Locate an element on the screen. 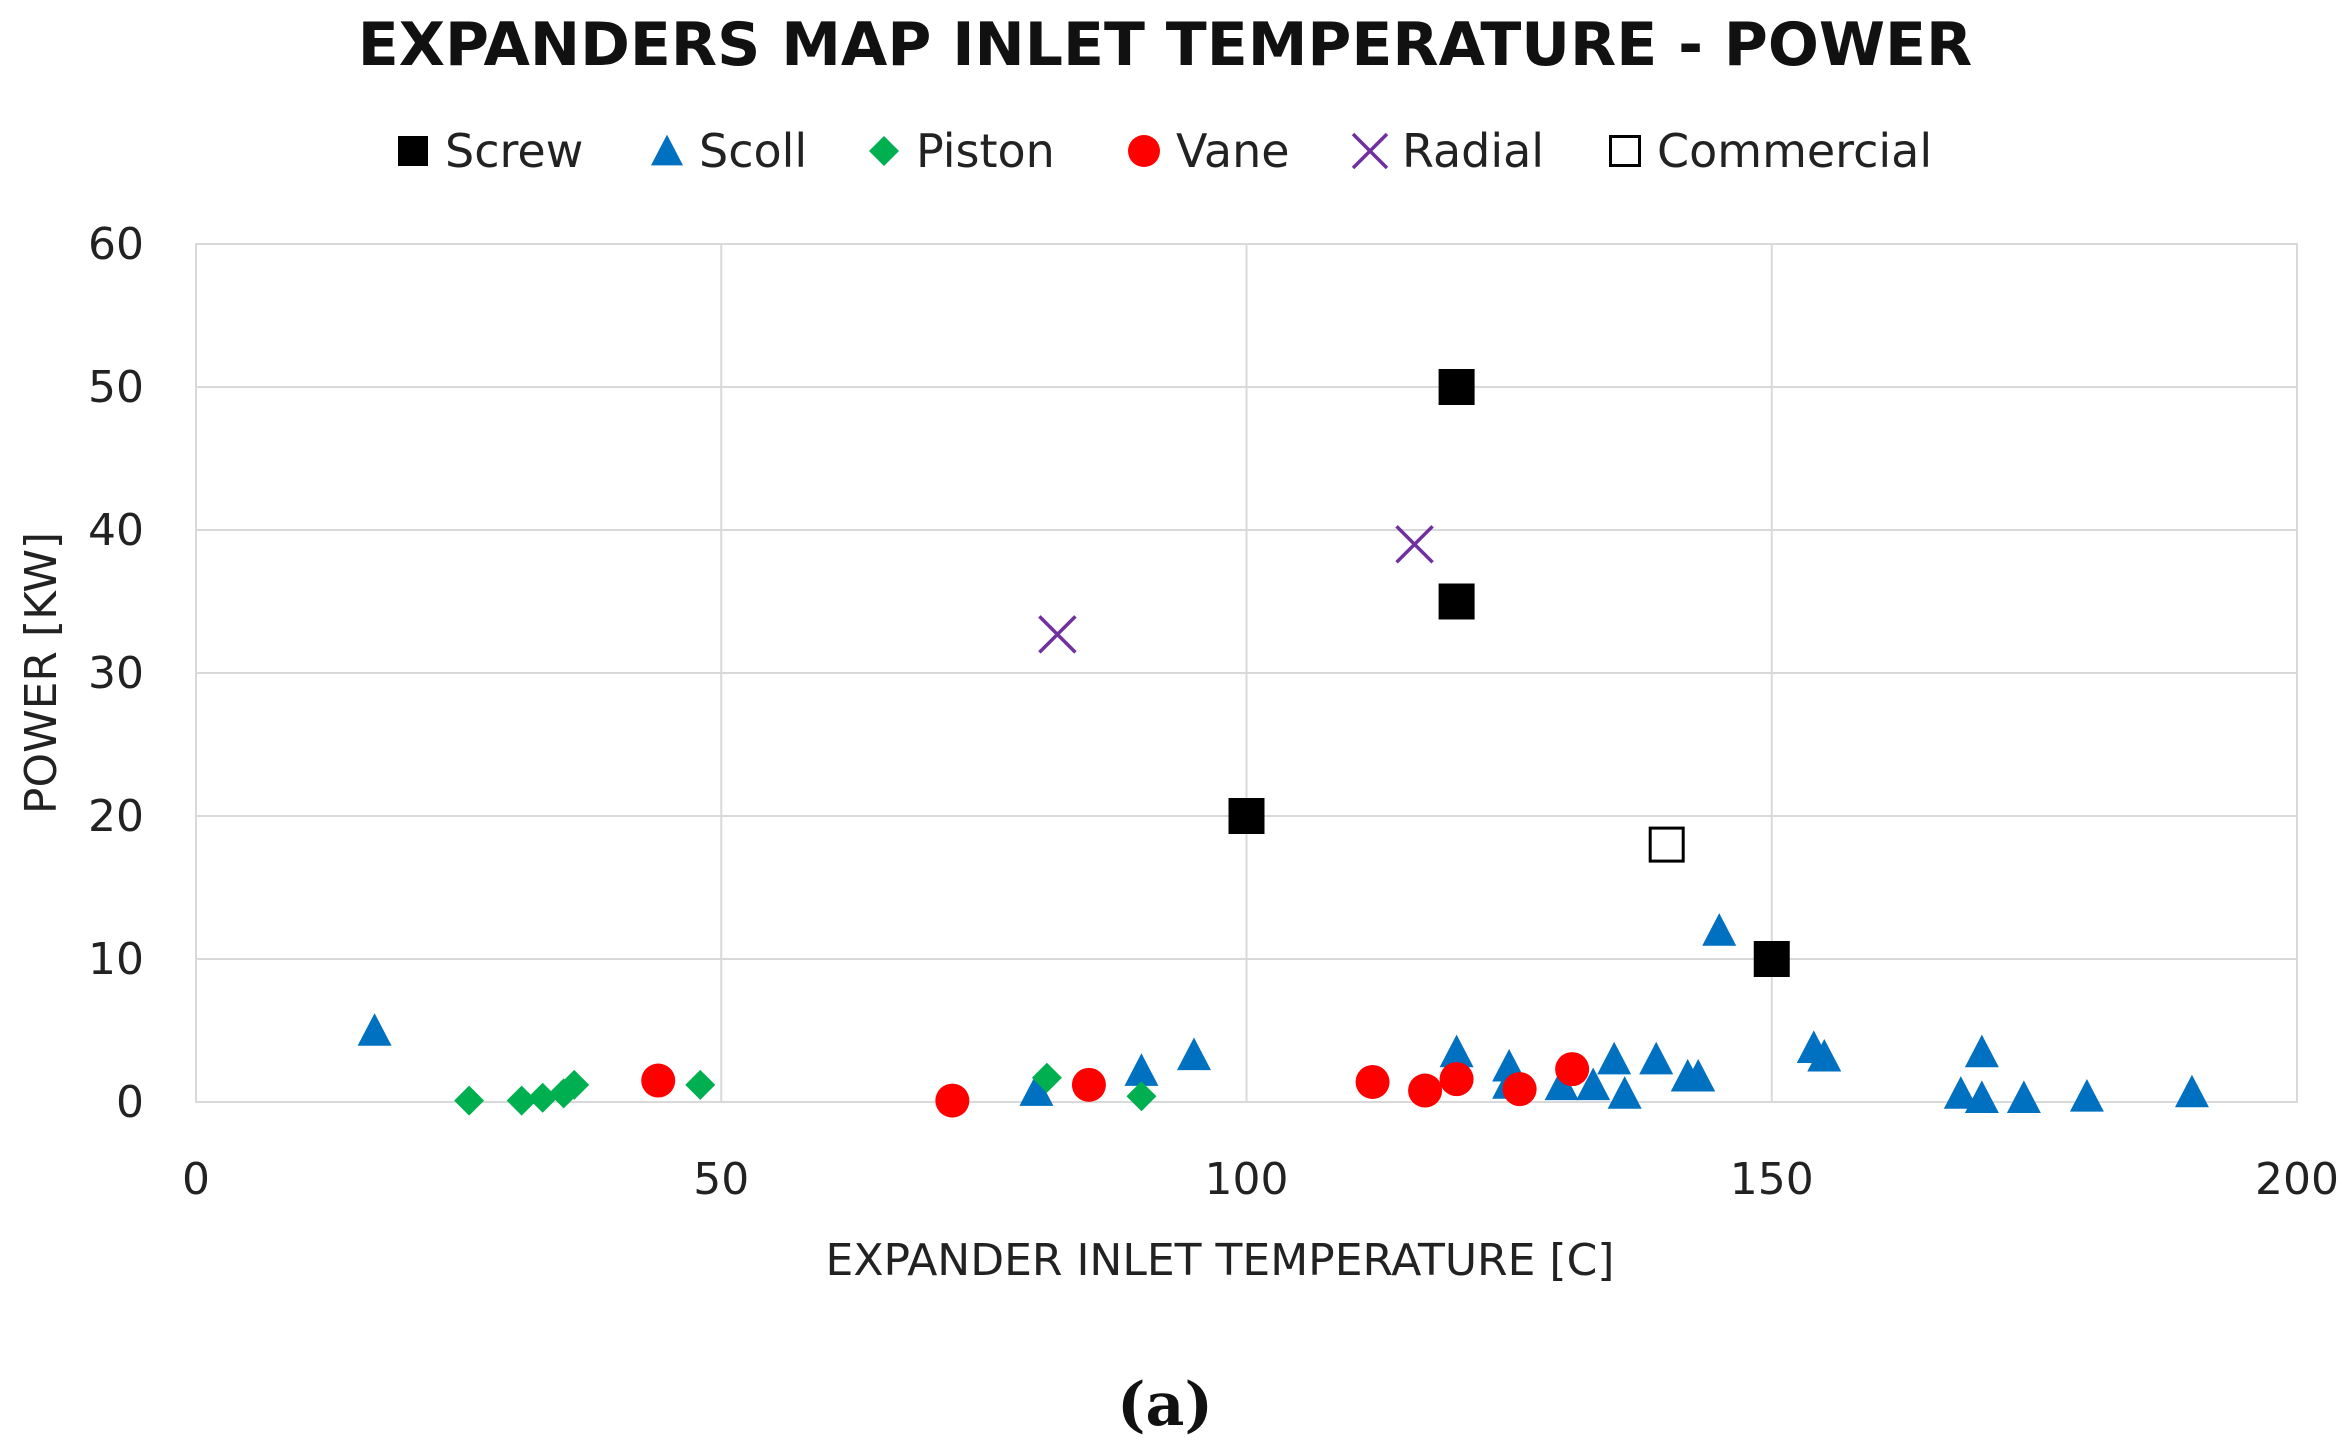  x-tick-label: 0 is located at coordinates (196, 1179).